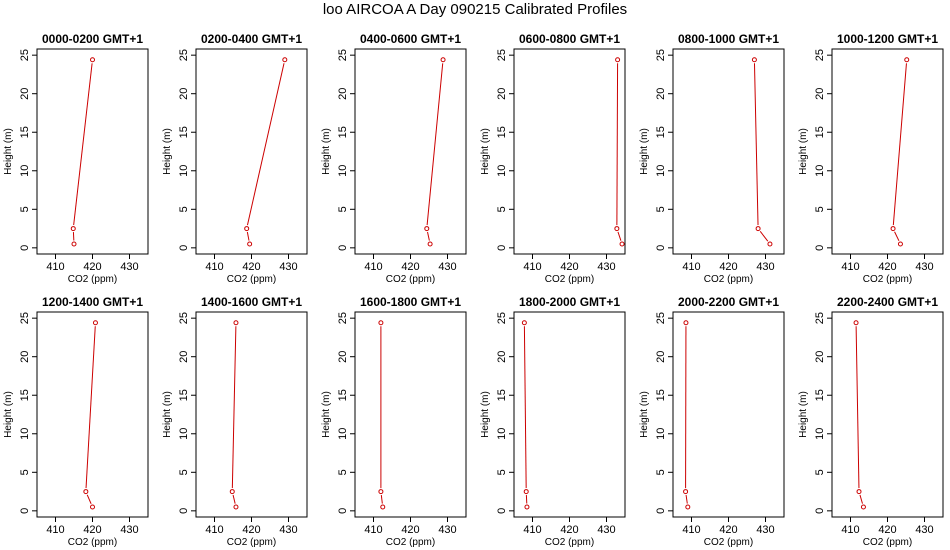 Image resolution: width=950 pixels, height=550 pixels. Describe the element at coordinates (728, 39) in the screenshot. I see `panel-title: 0800-1000 GMT+1` at that location.